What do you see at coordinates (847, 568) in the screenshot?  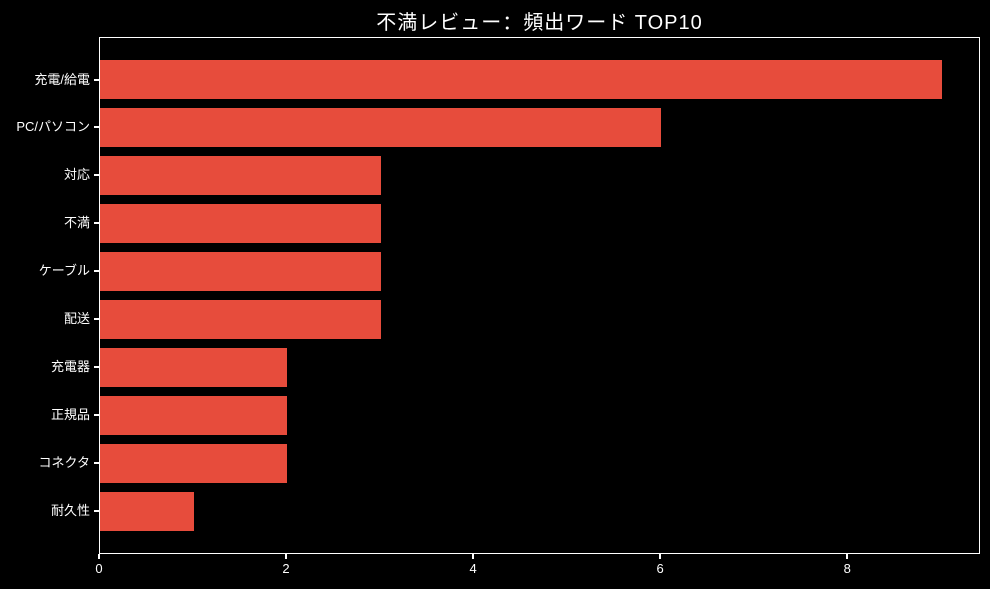 I see `x-tick-label: 8` at bounding box center [847, 568].